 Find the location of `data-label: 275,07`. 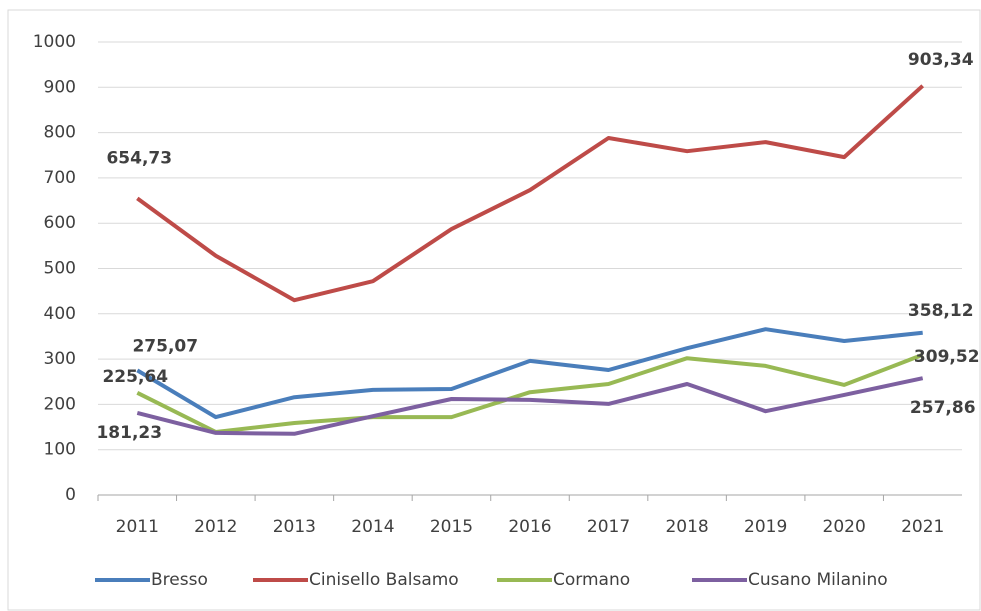

data-label: 275,07 is located at coordinates (165, 346).